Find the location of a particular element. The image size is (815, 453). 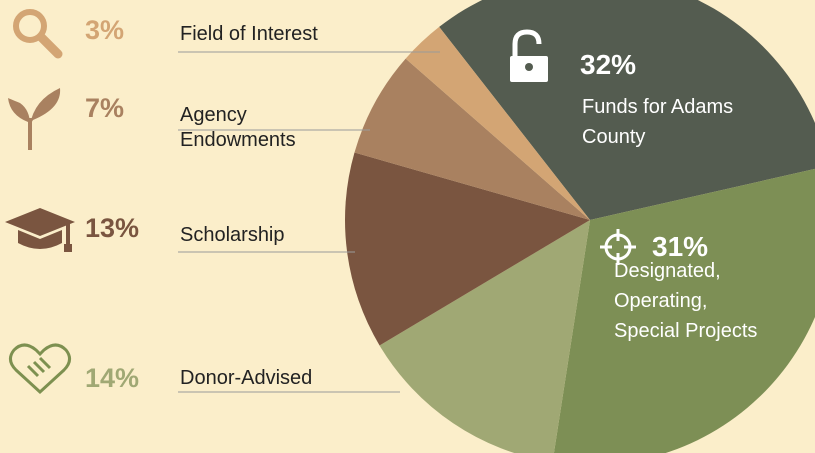

percent-label: 14% is located at coordinates (112, 378).